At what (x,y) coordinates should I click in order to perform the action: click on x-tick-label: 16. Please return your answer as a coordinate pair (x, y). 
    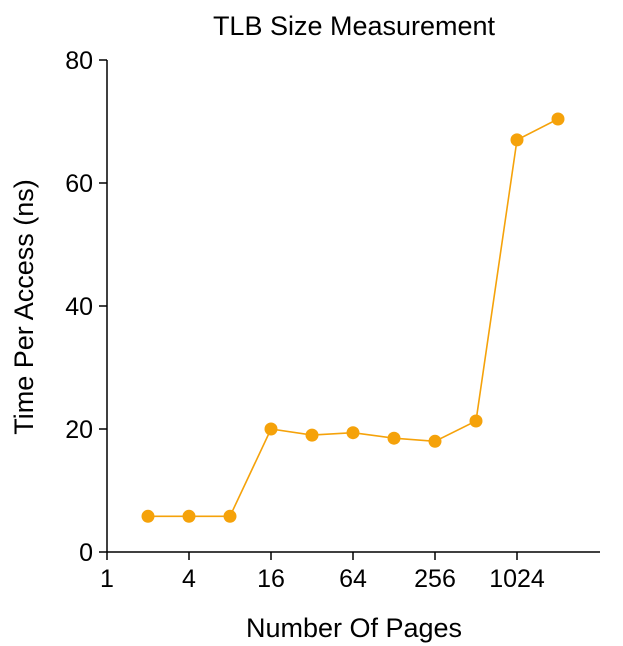
    Looking at the image, I should click on (271, 579).